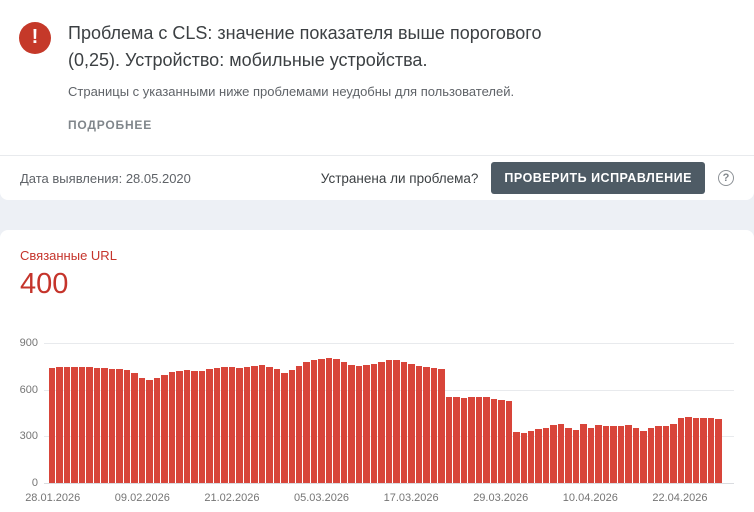  Describe the element at coordinates (377, 265) in the screenshot. I see `metric-block: Связанные URL 400` at that location.